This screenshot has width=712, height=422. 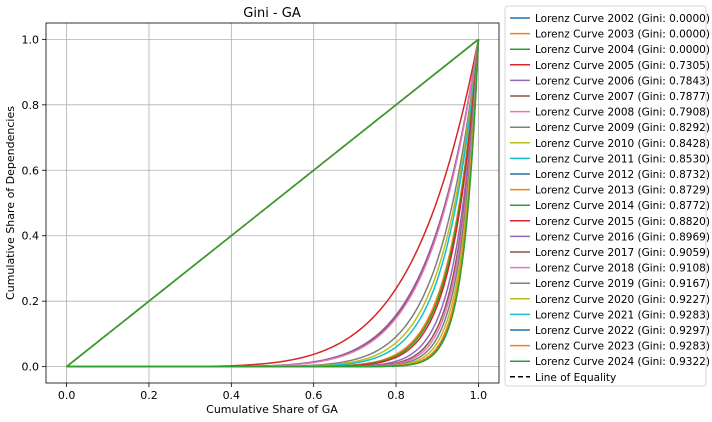 What do you see at coordinates (314, 395) in the screenshot?
I see `x-tick-label: 0.6` at bounding box center [314, 395].